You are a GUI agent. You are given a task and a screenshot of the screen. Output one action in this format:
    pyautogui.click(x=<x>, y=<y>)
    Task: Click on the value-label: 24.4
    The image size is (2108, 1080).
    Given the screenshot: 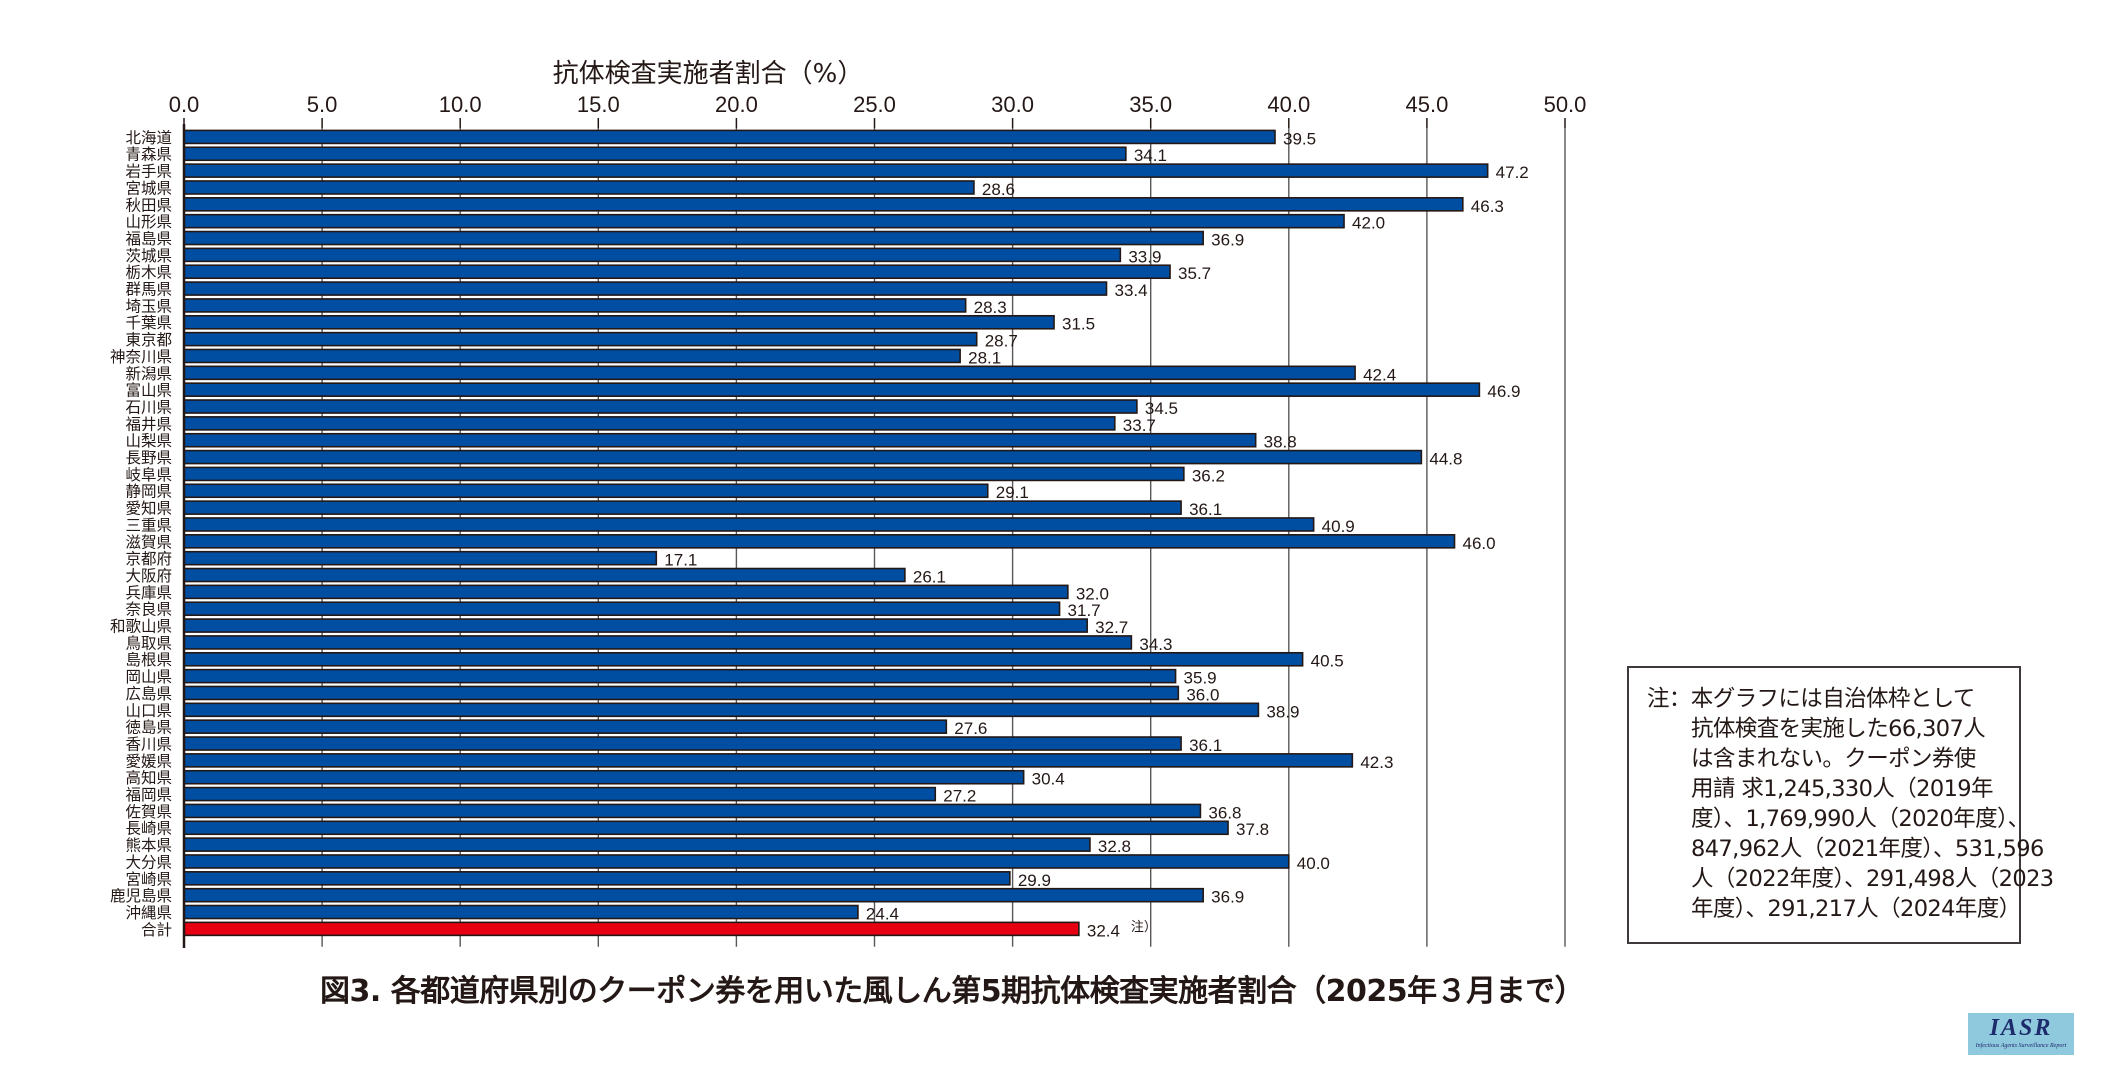 What is the action you would take?
    pyautogui.click(x=882, y=913)
    